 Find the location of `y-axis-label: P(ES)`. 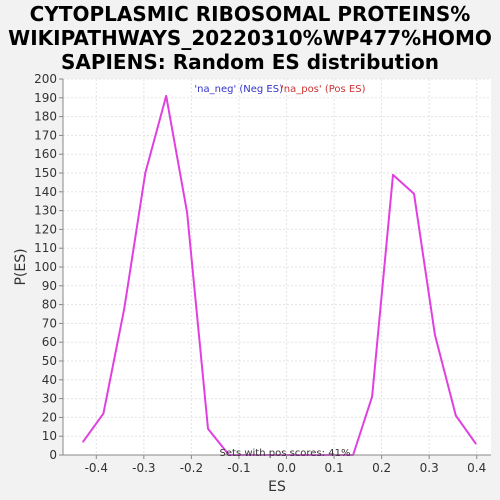

y-axis-label: P(ES) is located at coordinates (21, 266).